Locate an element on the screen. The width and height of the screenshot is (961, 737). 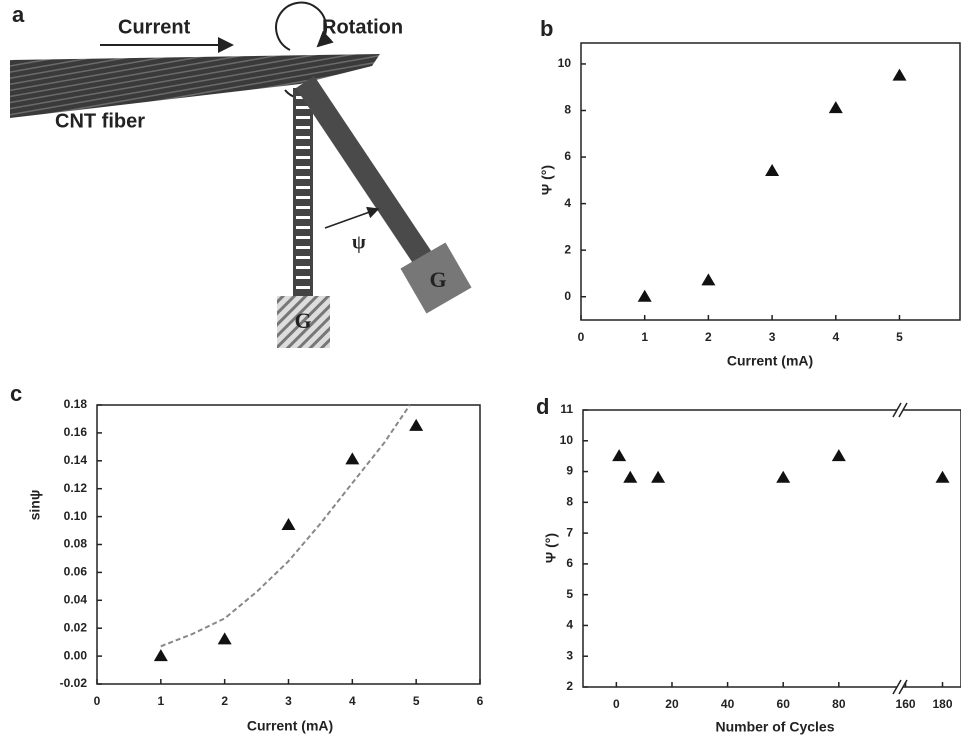
y-tick-label: 0.14 is located at coordinates (76, 460).